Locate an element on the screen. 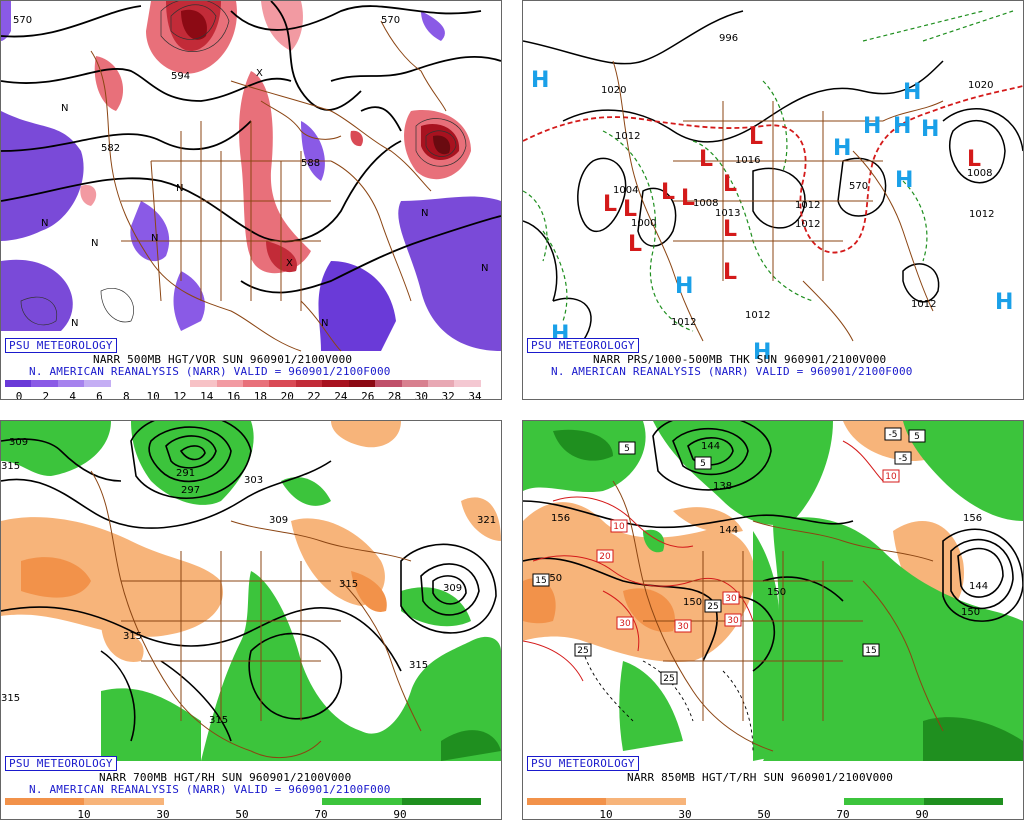 The height and width of the screenshot is (820, 1024). scale-tick-label: 28 is located at coordinates (394, 395).